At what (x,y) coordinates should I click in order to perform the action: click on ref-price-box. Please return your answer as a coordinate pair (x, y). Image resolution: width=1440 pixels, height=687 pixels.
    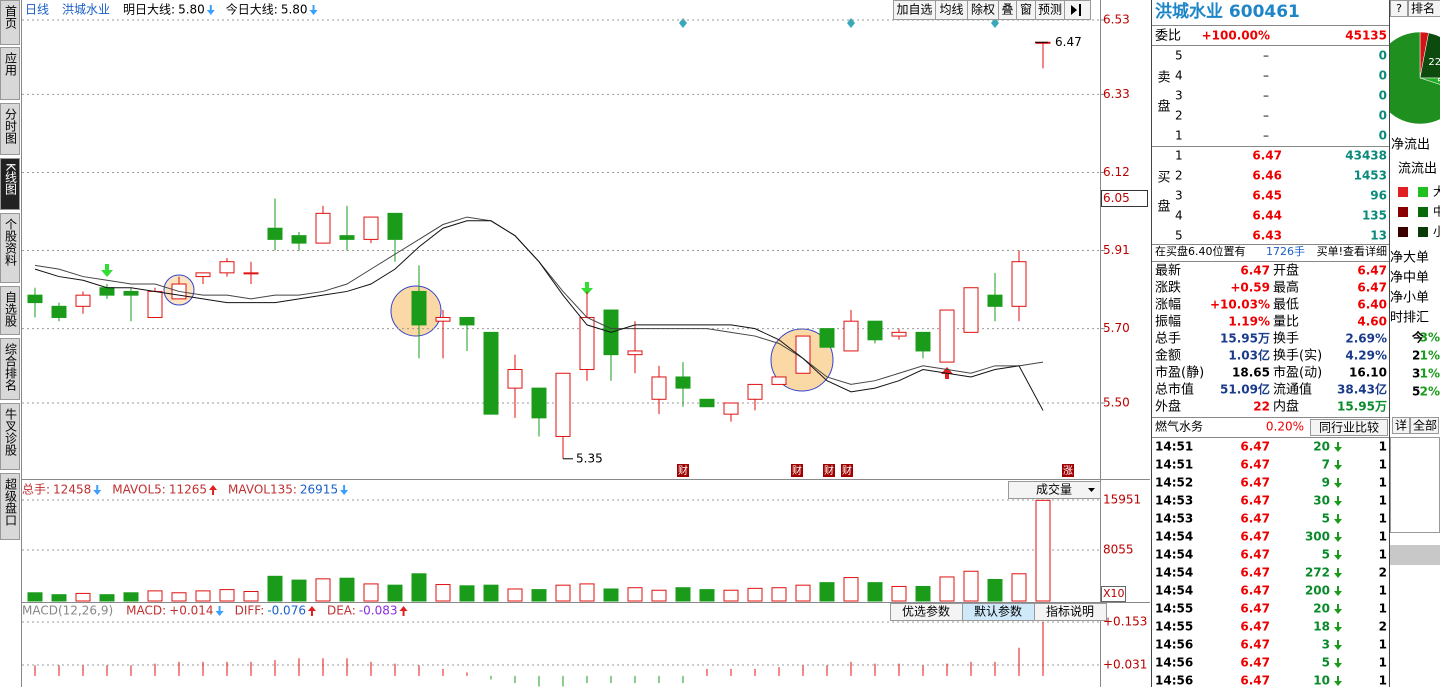
    Looking at the image, I should click on (1124, 198).